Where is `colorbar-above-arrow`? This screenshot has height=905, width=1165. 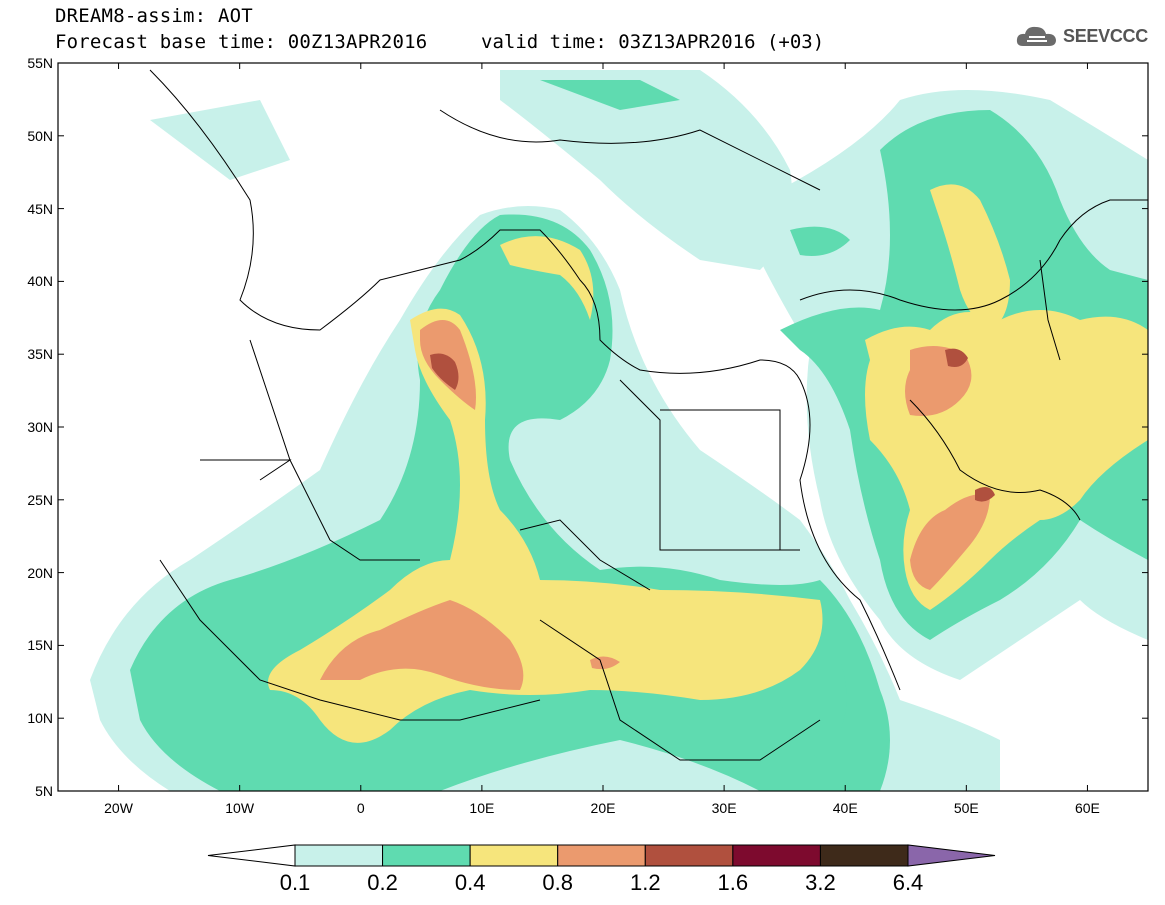
colorbar-above-arrow is located at coordinates (951, 855).